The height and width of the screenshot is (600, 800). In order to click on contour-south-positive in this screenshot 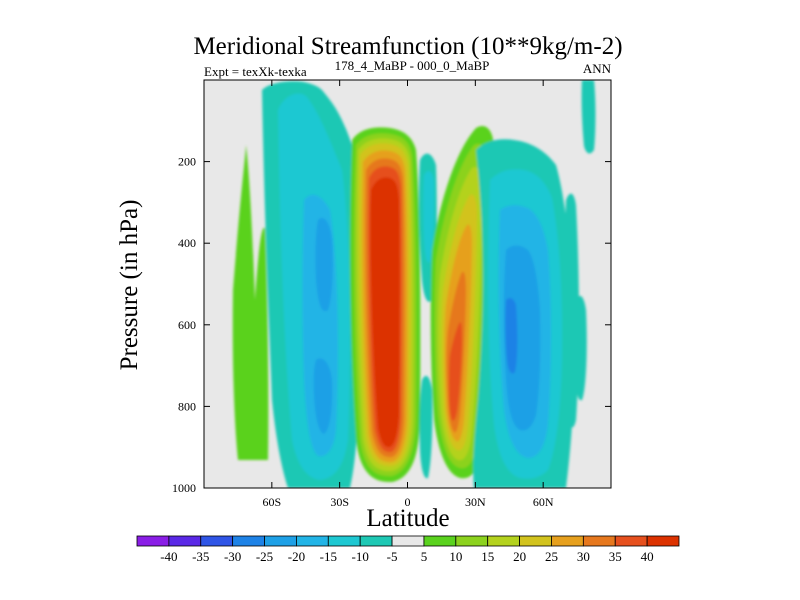, I will do `click(250, 302)`.